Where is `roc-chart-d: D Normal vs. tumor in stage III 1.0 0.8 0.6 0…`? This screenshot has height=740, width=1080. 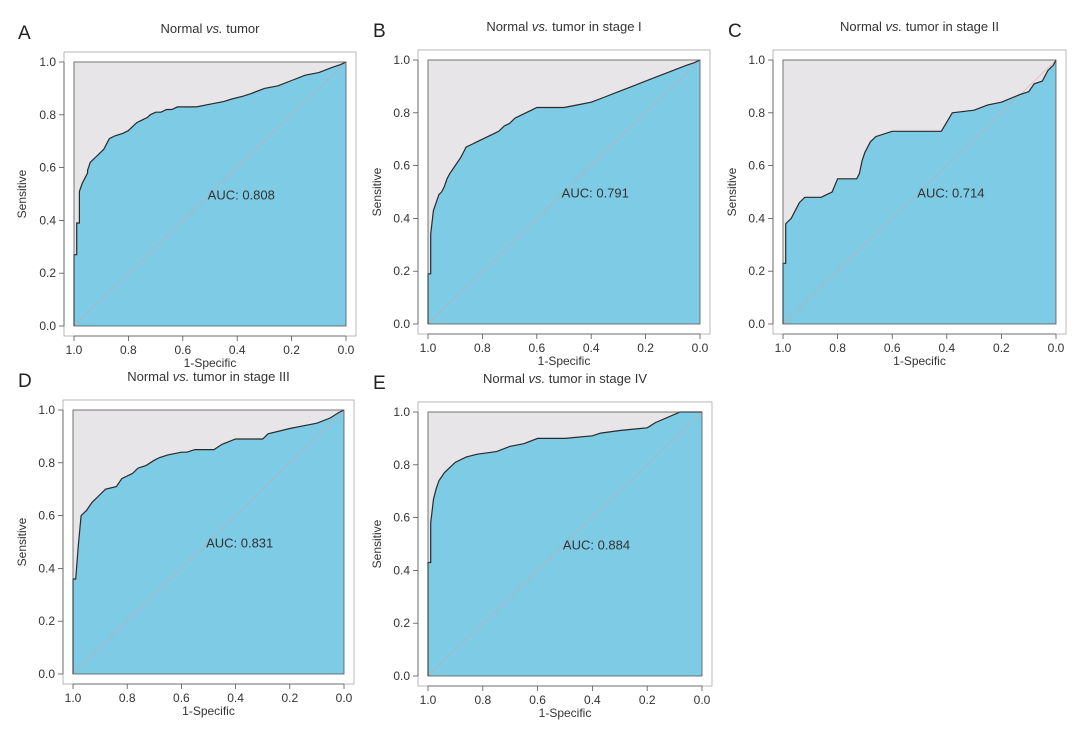
roc-chart-d: D Normal vs. tumor in stage III 1.0 0.8 0.6 0… is located at coordinates (185, 543).